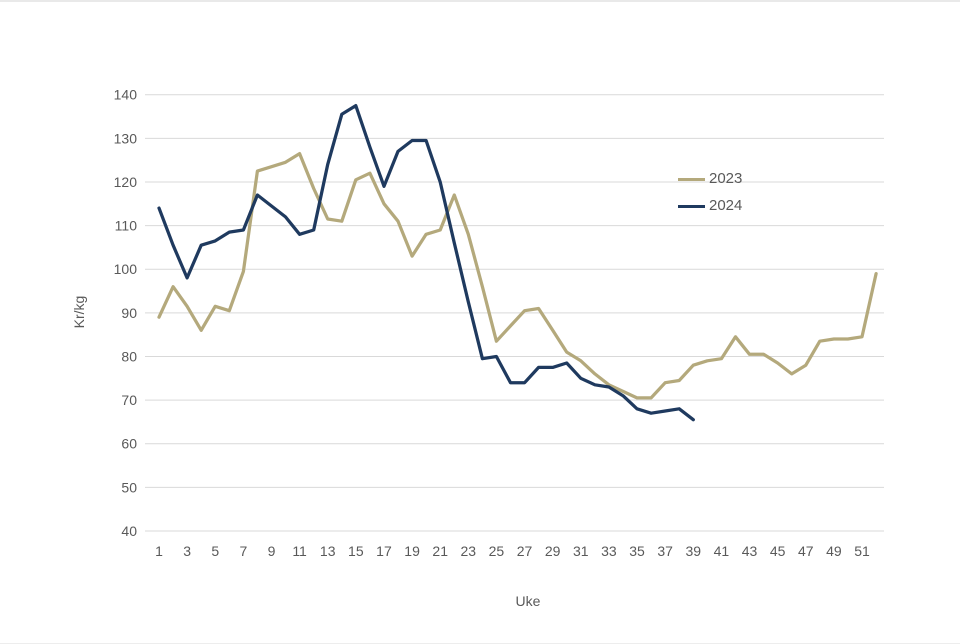 This screenshot has height=644, width=960. What do you see at coordinates (412, 551) in the screenshot?
I see `x-tick-label-19: 19` at bounding box center [412, 551].